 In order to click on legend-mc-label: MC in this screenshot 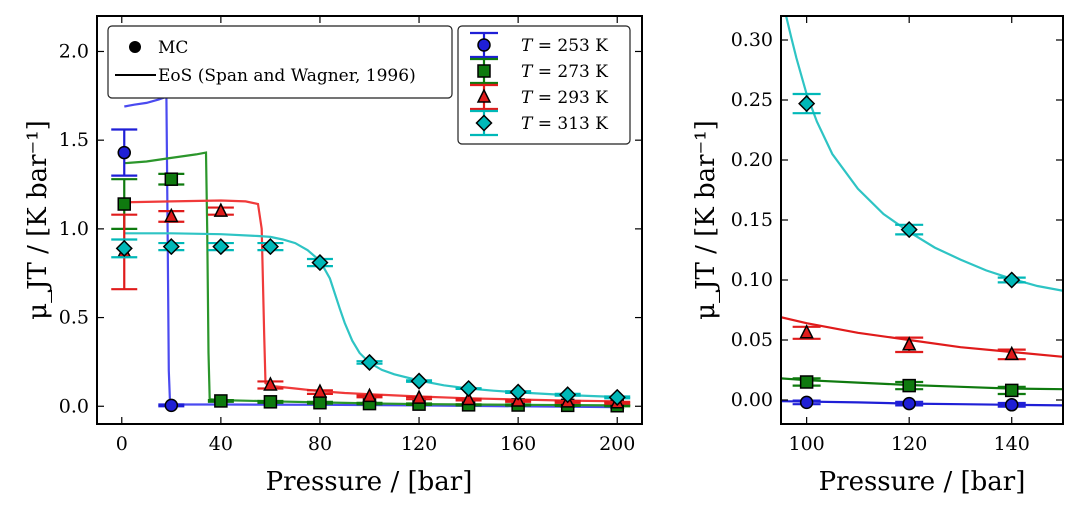, I will do `click(173, 48)`.